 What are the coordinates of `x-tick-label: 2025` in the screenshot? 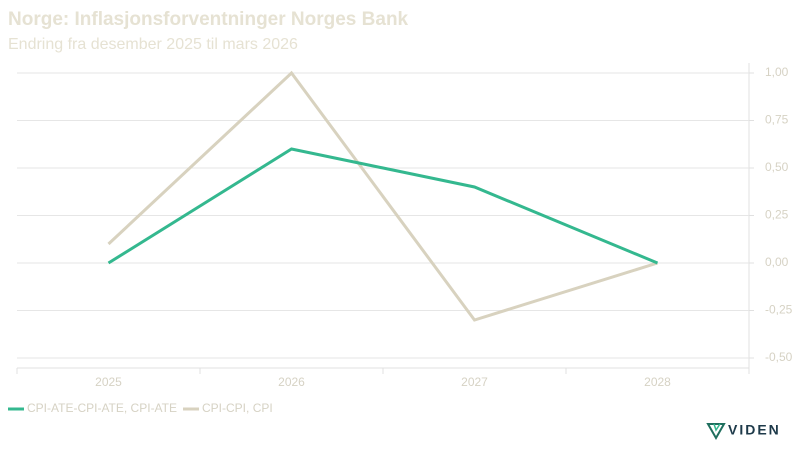 It's located at (108, 382).